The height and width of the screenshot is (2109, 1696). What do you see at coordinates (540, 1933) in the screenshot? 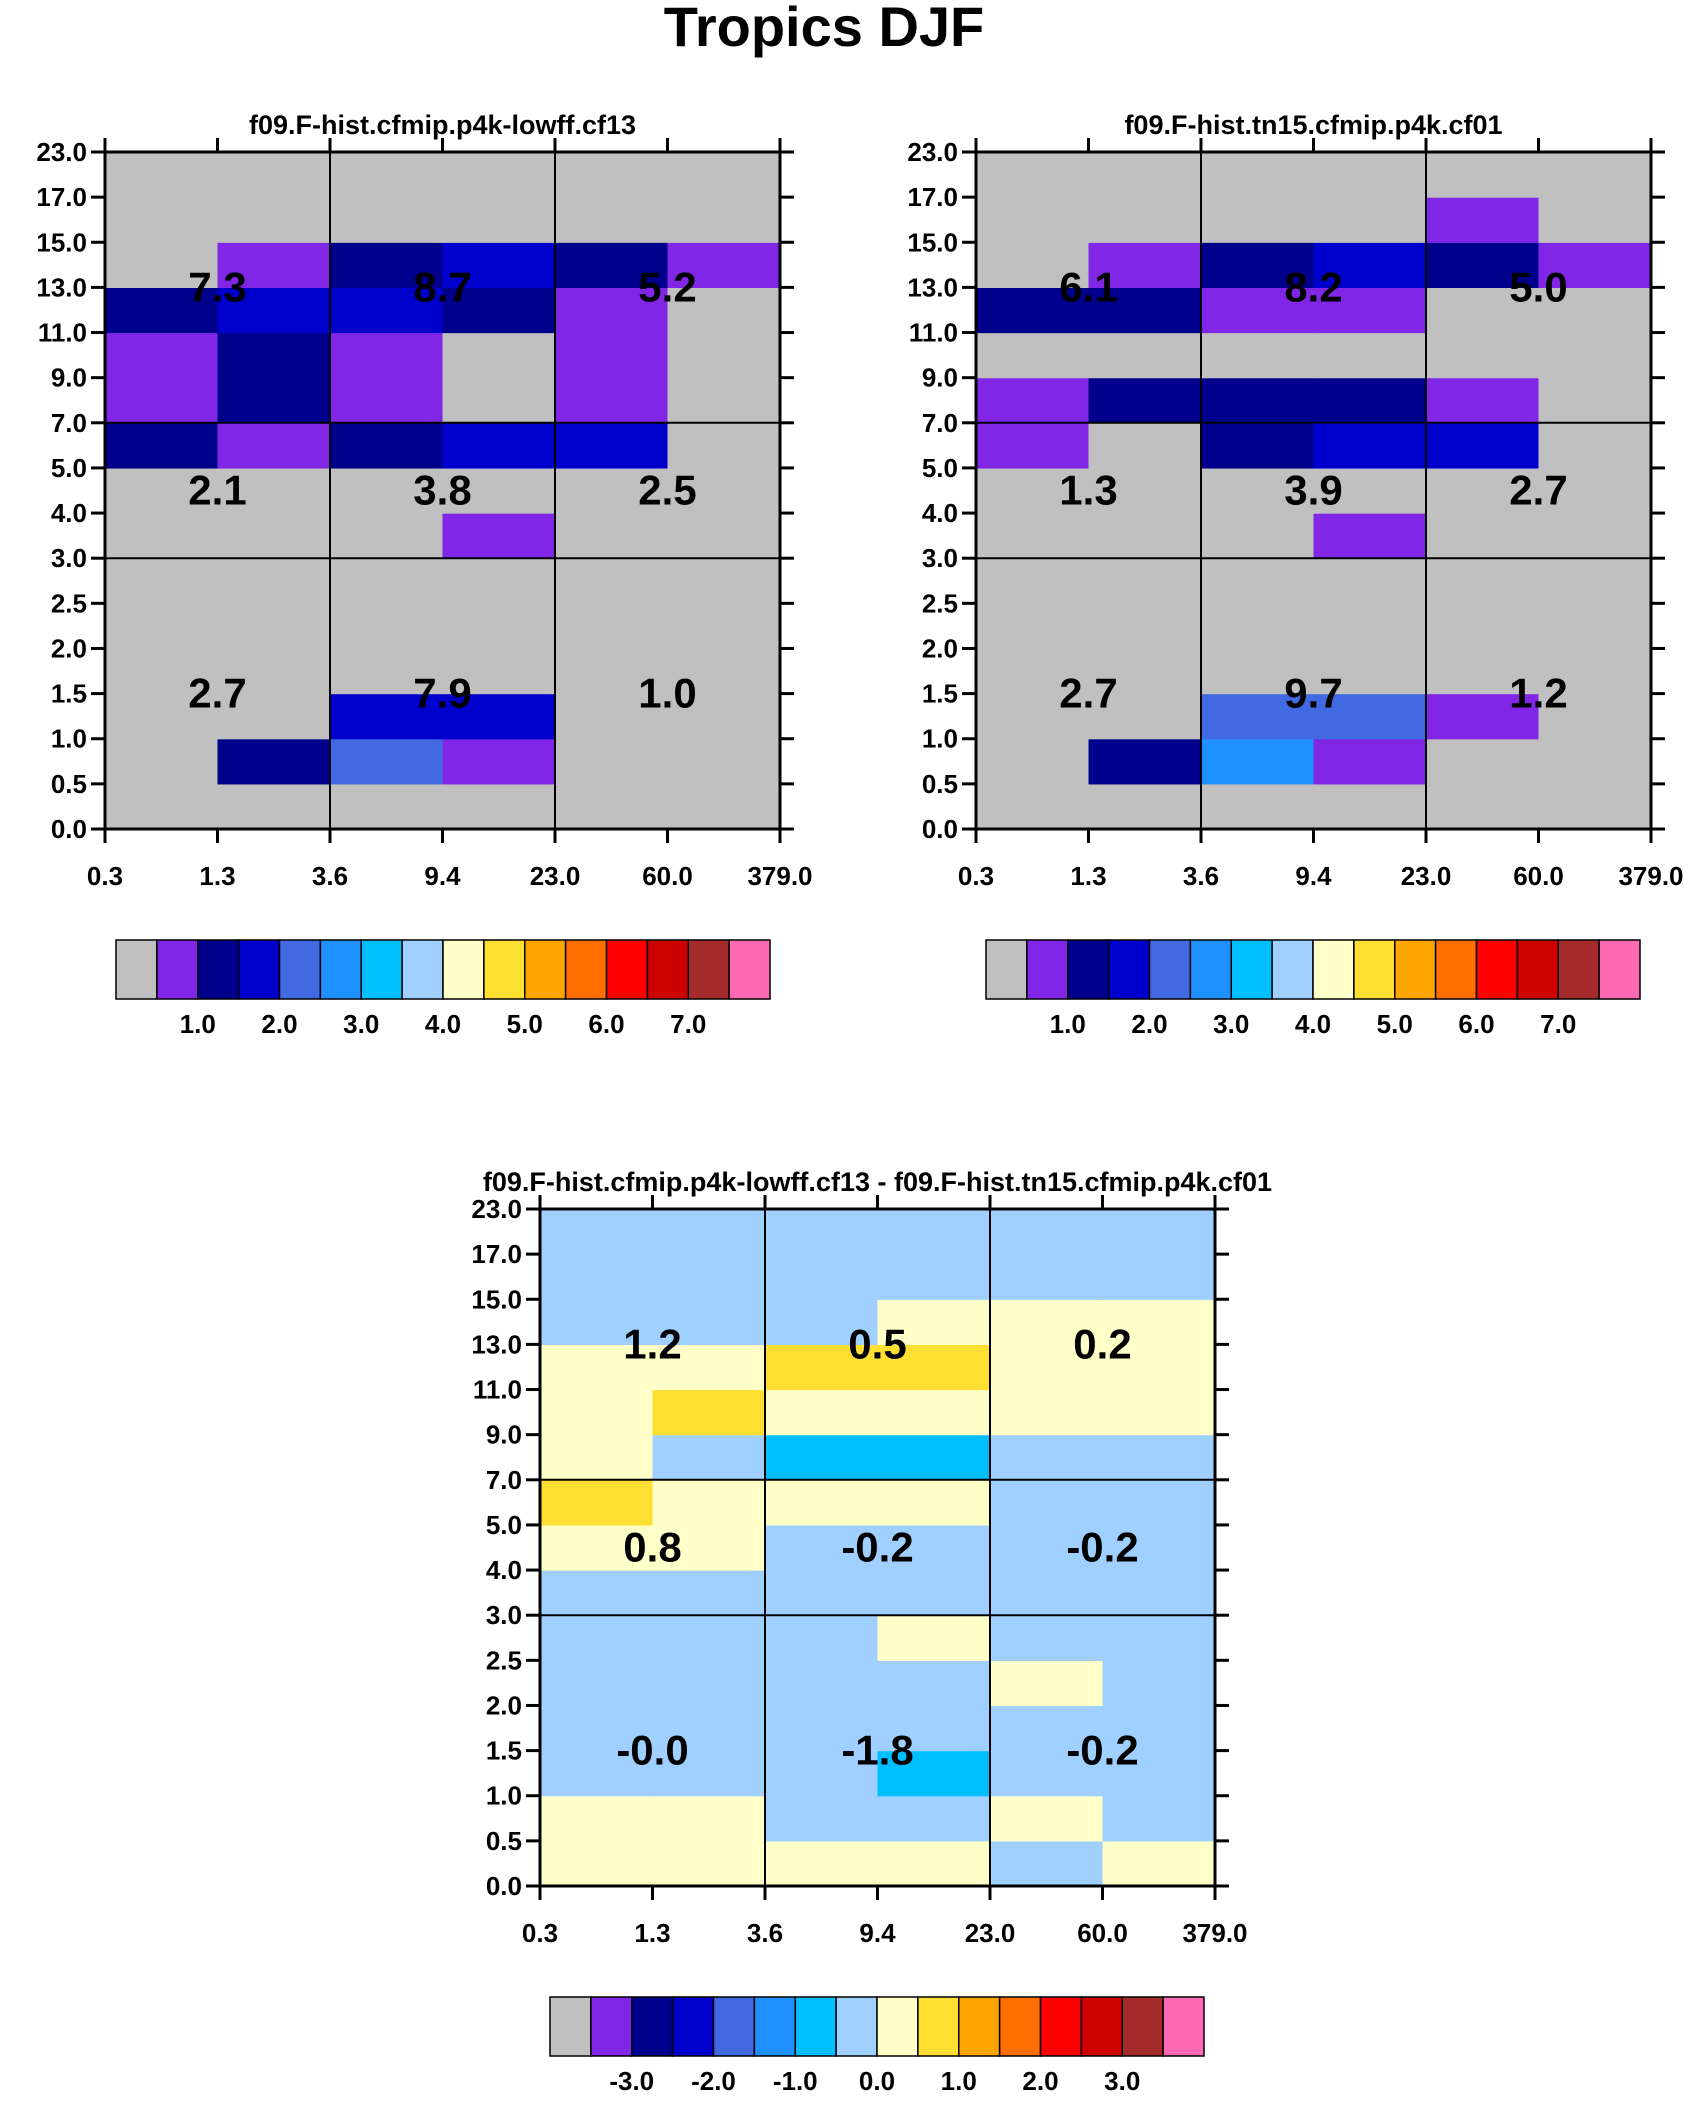
I see `x-tick-label: 0.3` at bounding box center [540, 1933].